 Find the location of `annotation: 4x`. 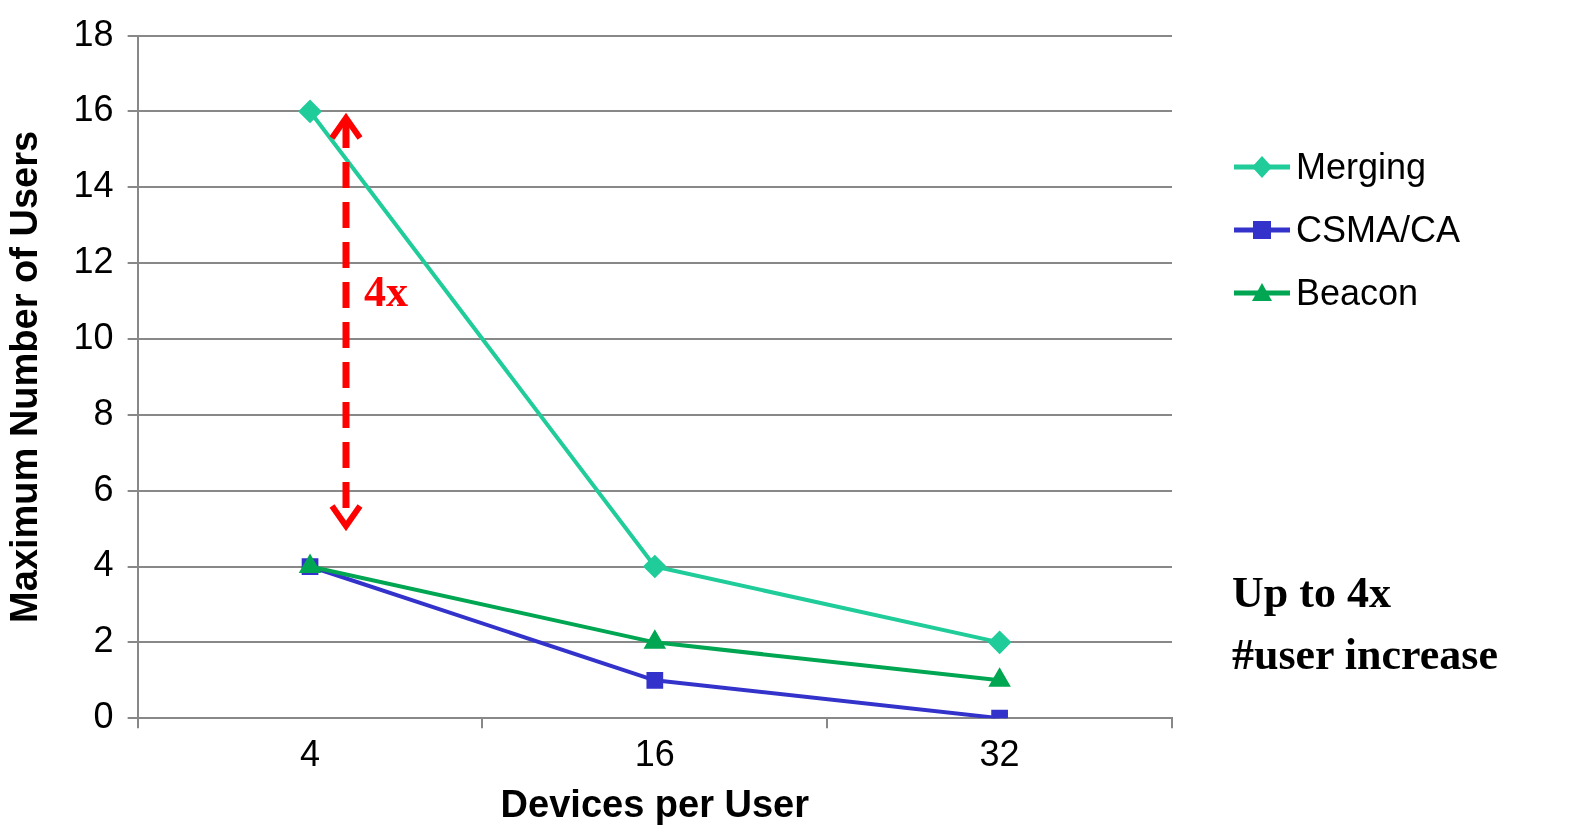

annotation: 4x is located at coordinates (386, 291).